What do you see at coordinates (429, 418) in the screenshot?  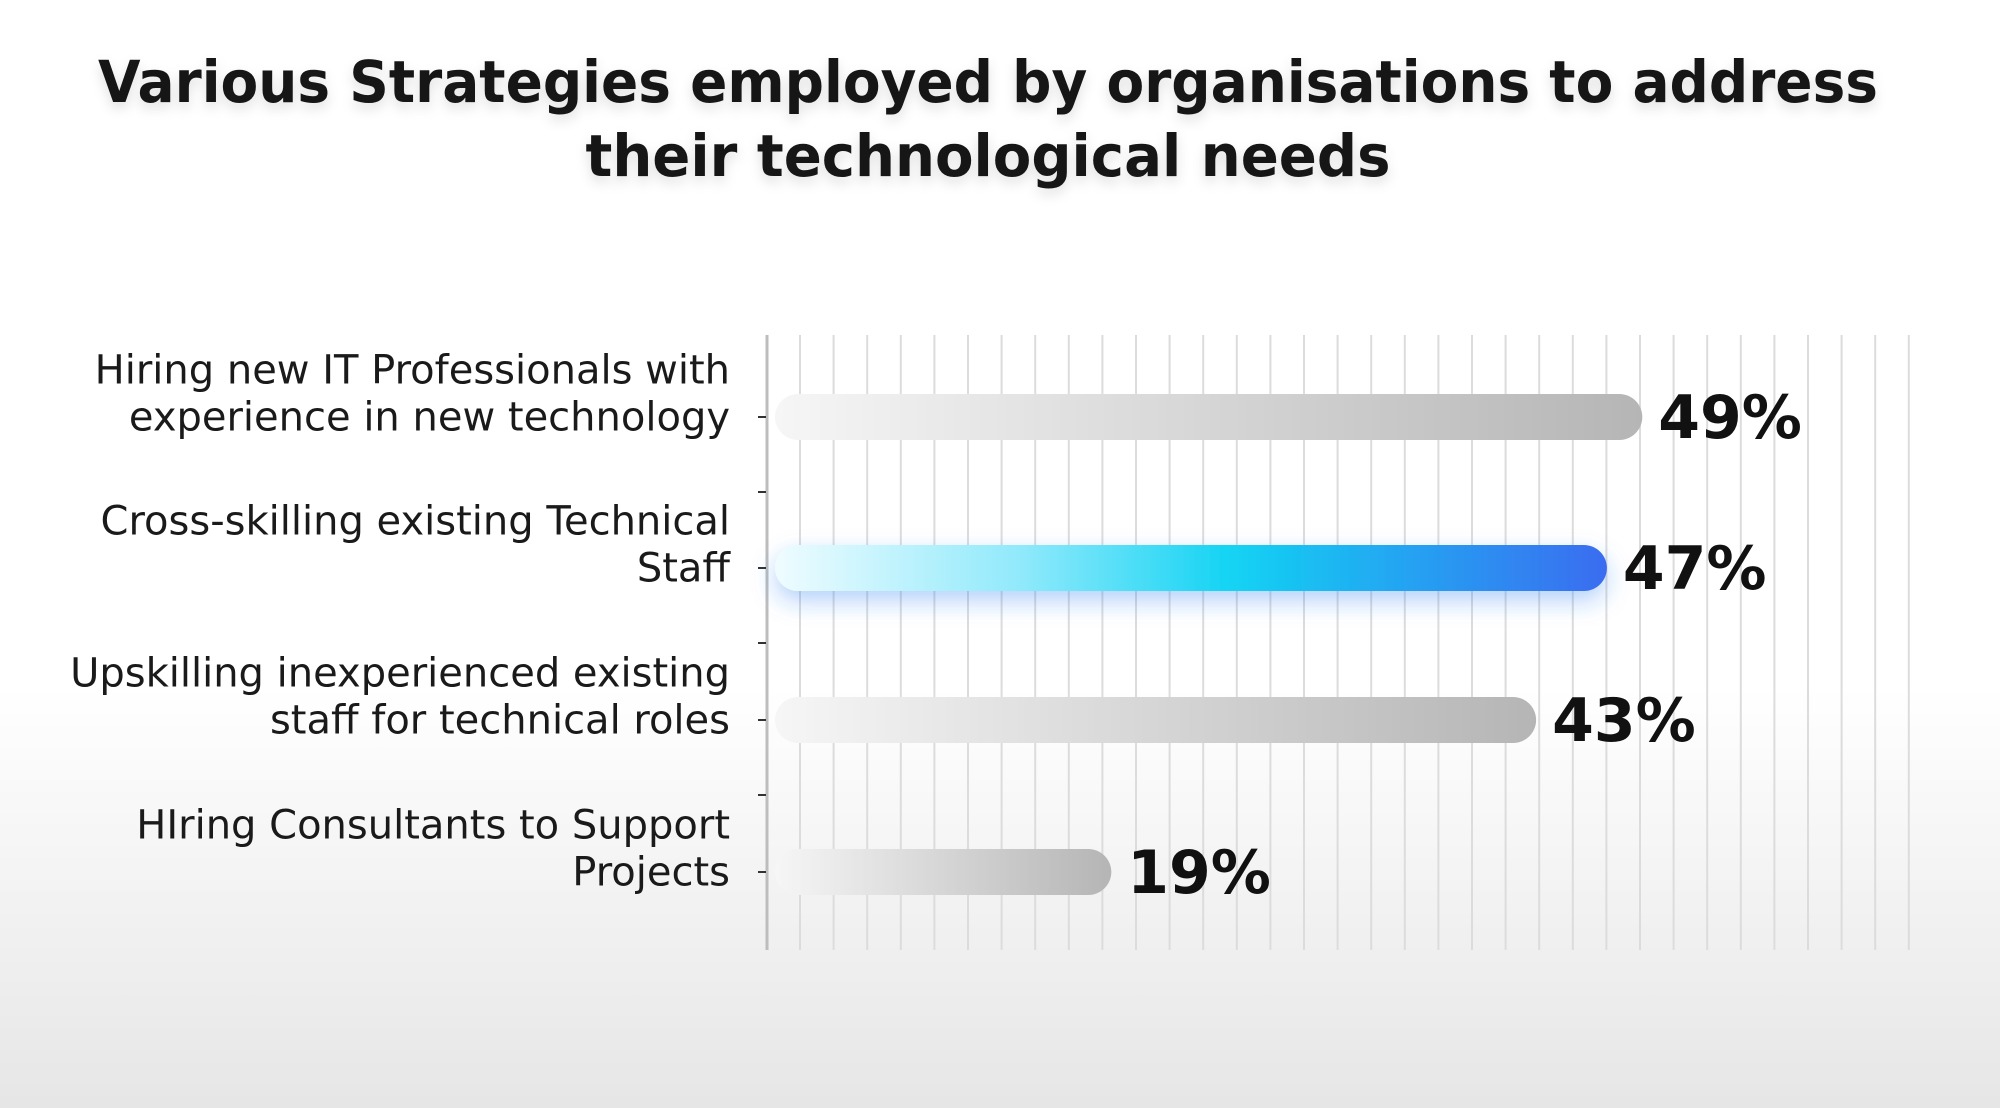 I see `category-label: experience in new technology` at bounding box center [429, 418].